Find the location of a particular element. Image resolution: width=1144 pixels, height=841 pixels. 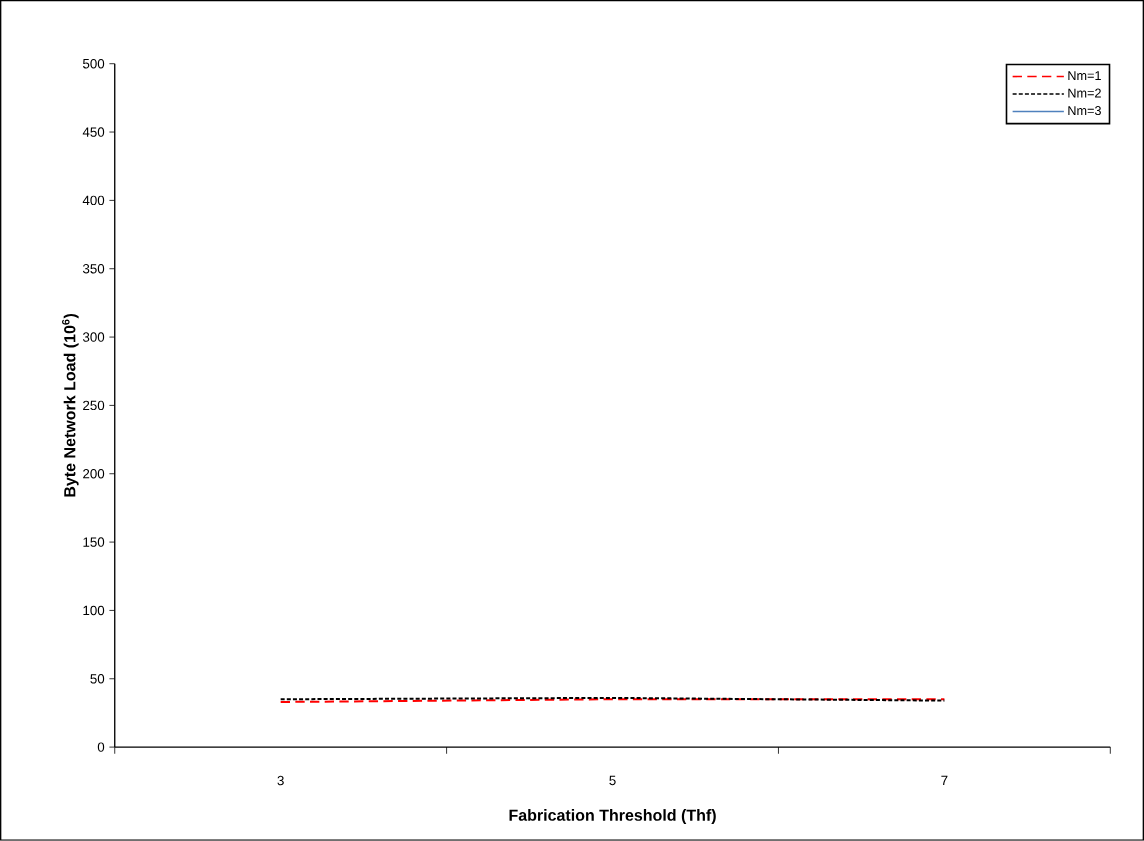

x-axis-title: Fabrication Threshold (Thf) is located at coordinates (612, 817).